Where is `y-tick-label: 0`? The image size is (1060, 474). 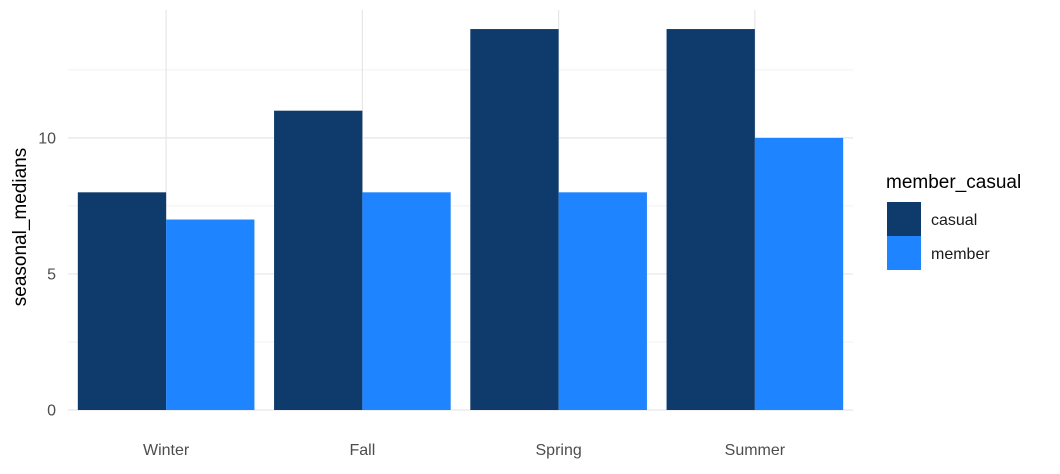 y-tick-label: 0 is located at coordinates (51, 411).